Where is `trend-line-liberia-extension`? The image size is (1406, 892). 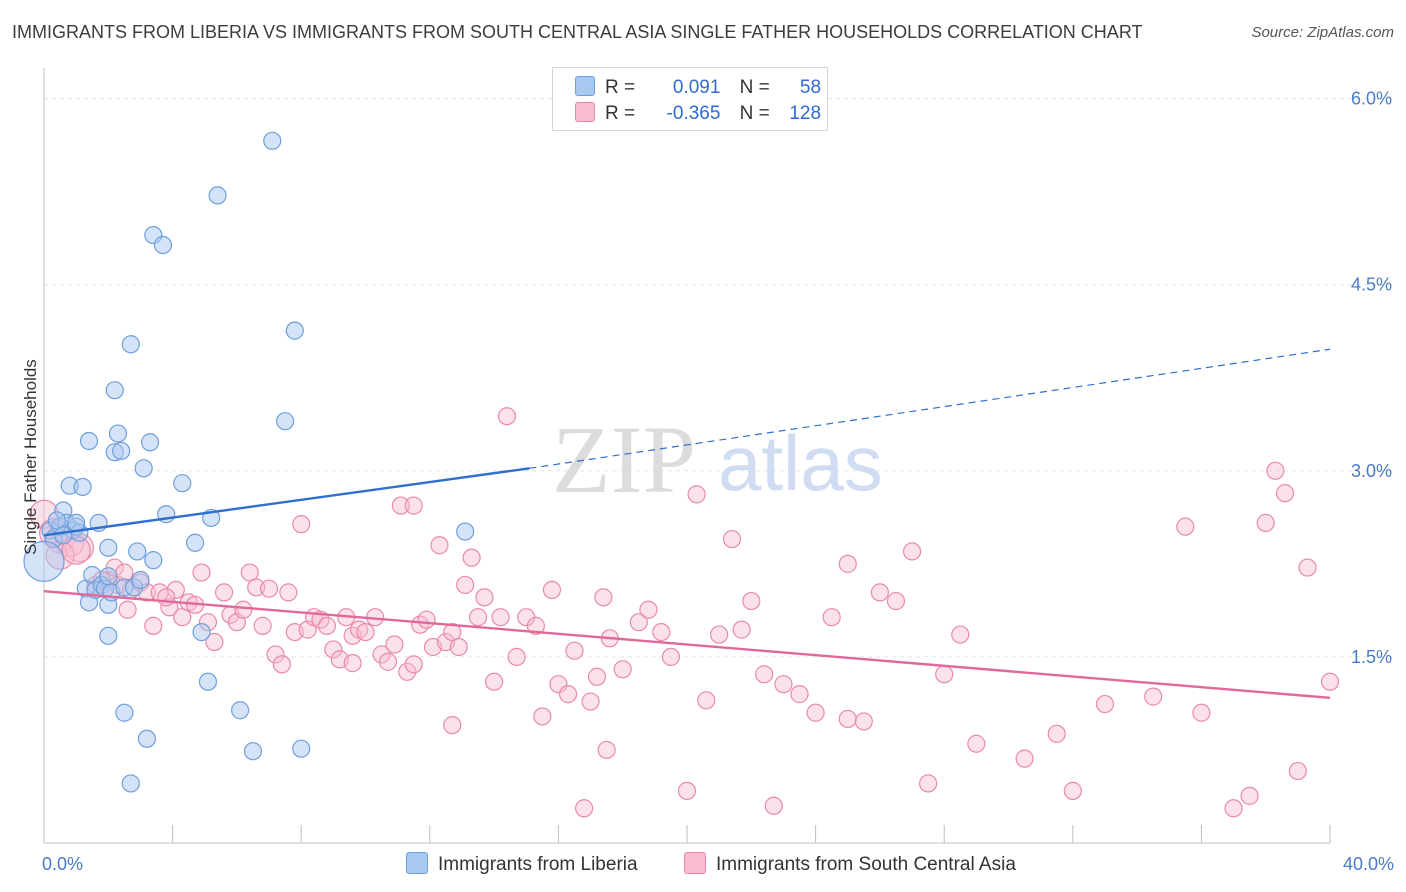 trend-line-liberia-extension is located at coordinates (930, 408).